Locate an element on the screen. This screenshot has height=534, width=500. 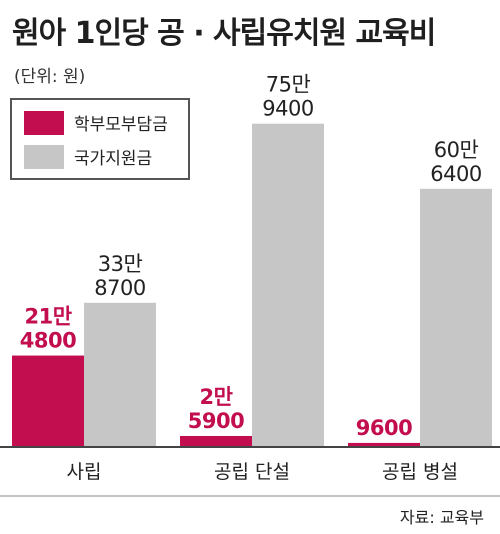
legend: 학부모부담금 국가지원금 is located at coordinates (100, 139).